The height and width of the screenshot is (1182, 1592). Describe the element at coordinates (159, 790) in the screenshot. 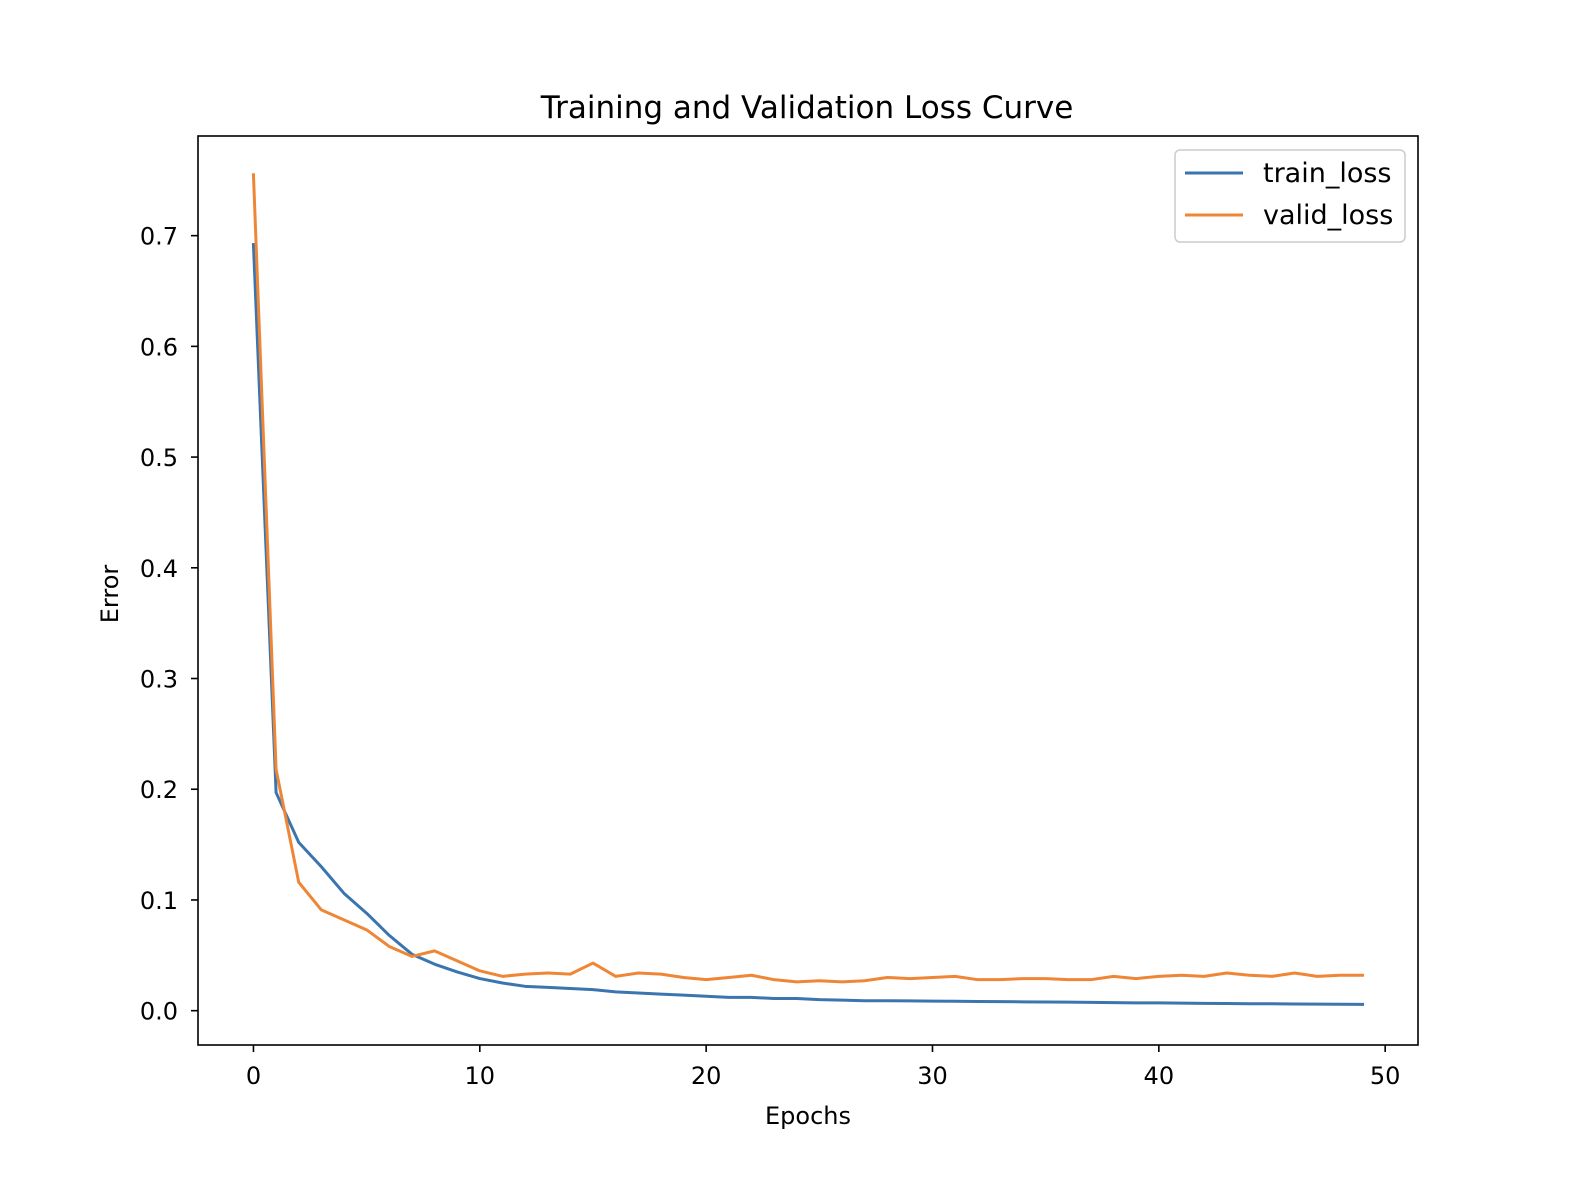

I see `y-tick-label: 0.2` at that location.